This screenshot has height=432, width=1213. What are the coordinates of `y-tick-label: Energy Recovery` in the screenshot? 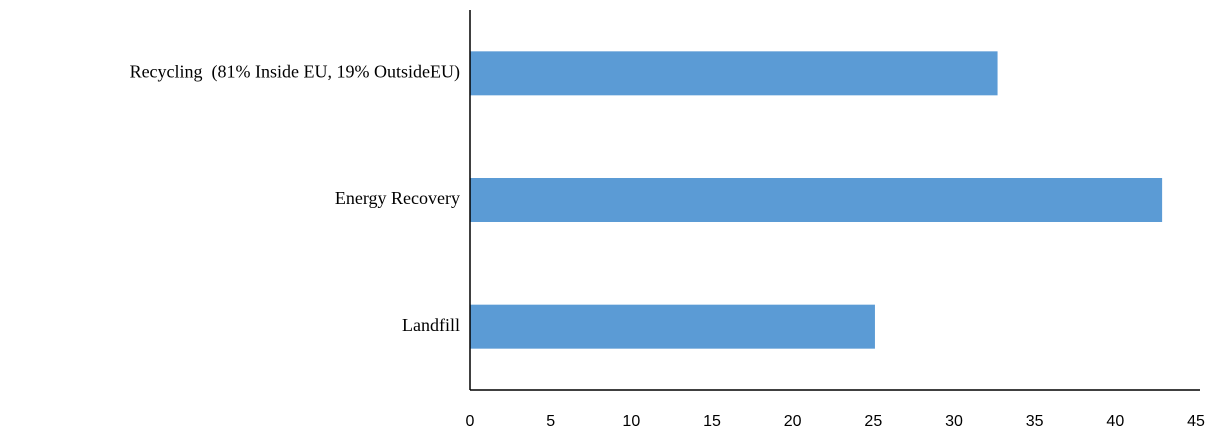 It's located at (397, 198).